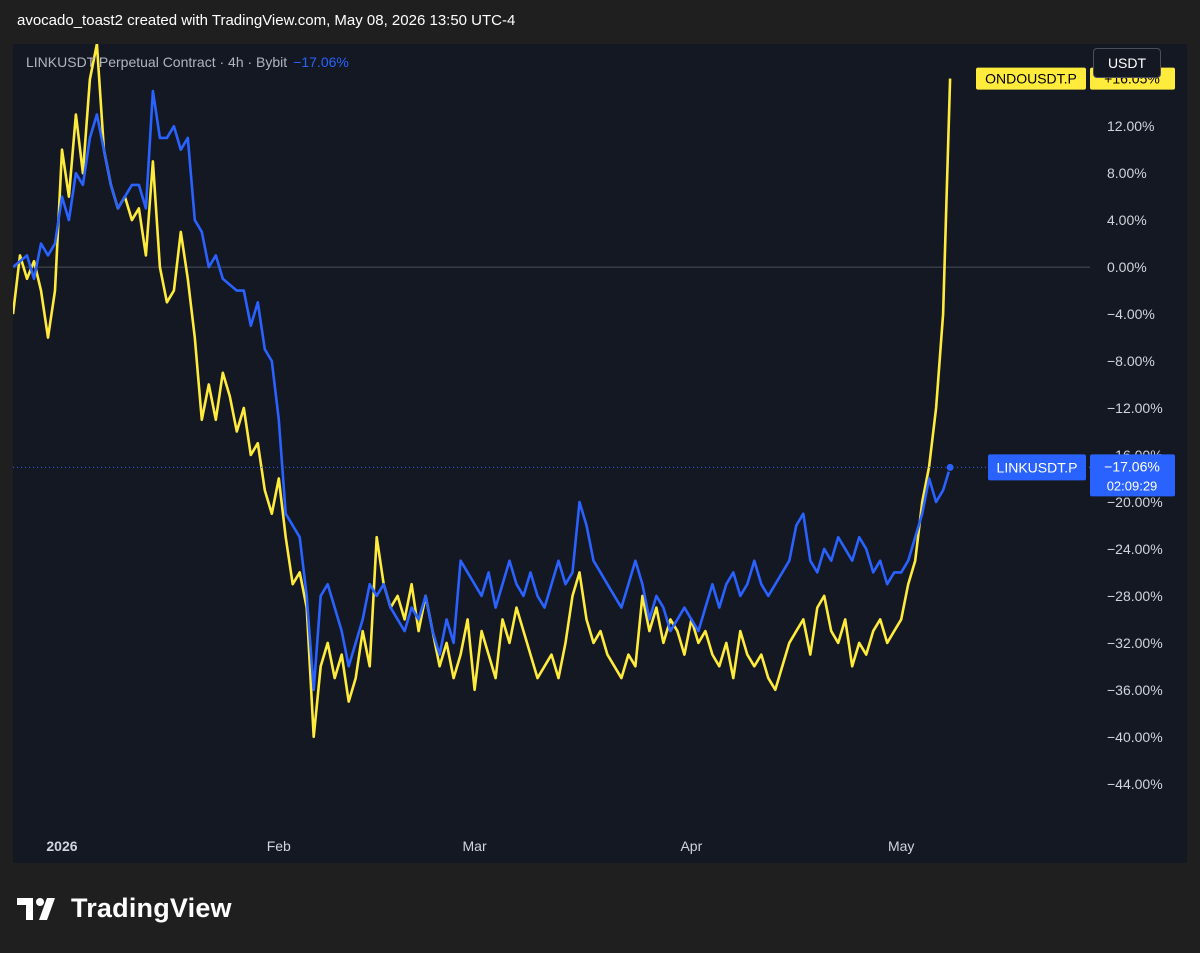 The height and width of the screenshot is (953, 1200). What do you see at coordinates (475, 846) in the screenshot?
I see `x-tick-label: Mar` at bounding box center [475, 846].